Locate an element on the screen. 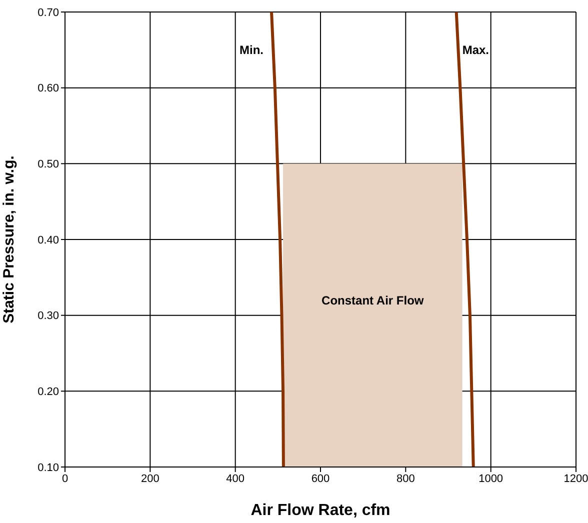  y-tick-label: 0.10 is located at coordinates (48, 468).